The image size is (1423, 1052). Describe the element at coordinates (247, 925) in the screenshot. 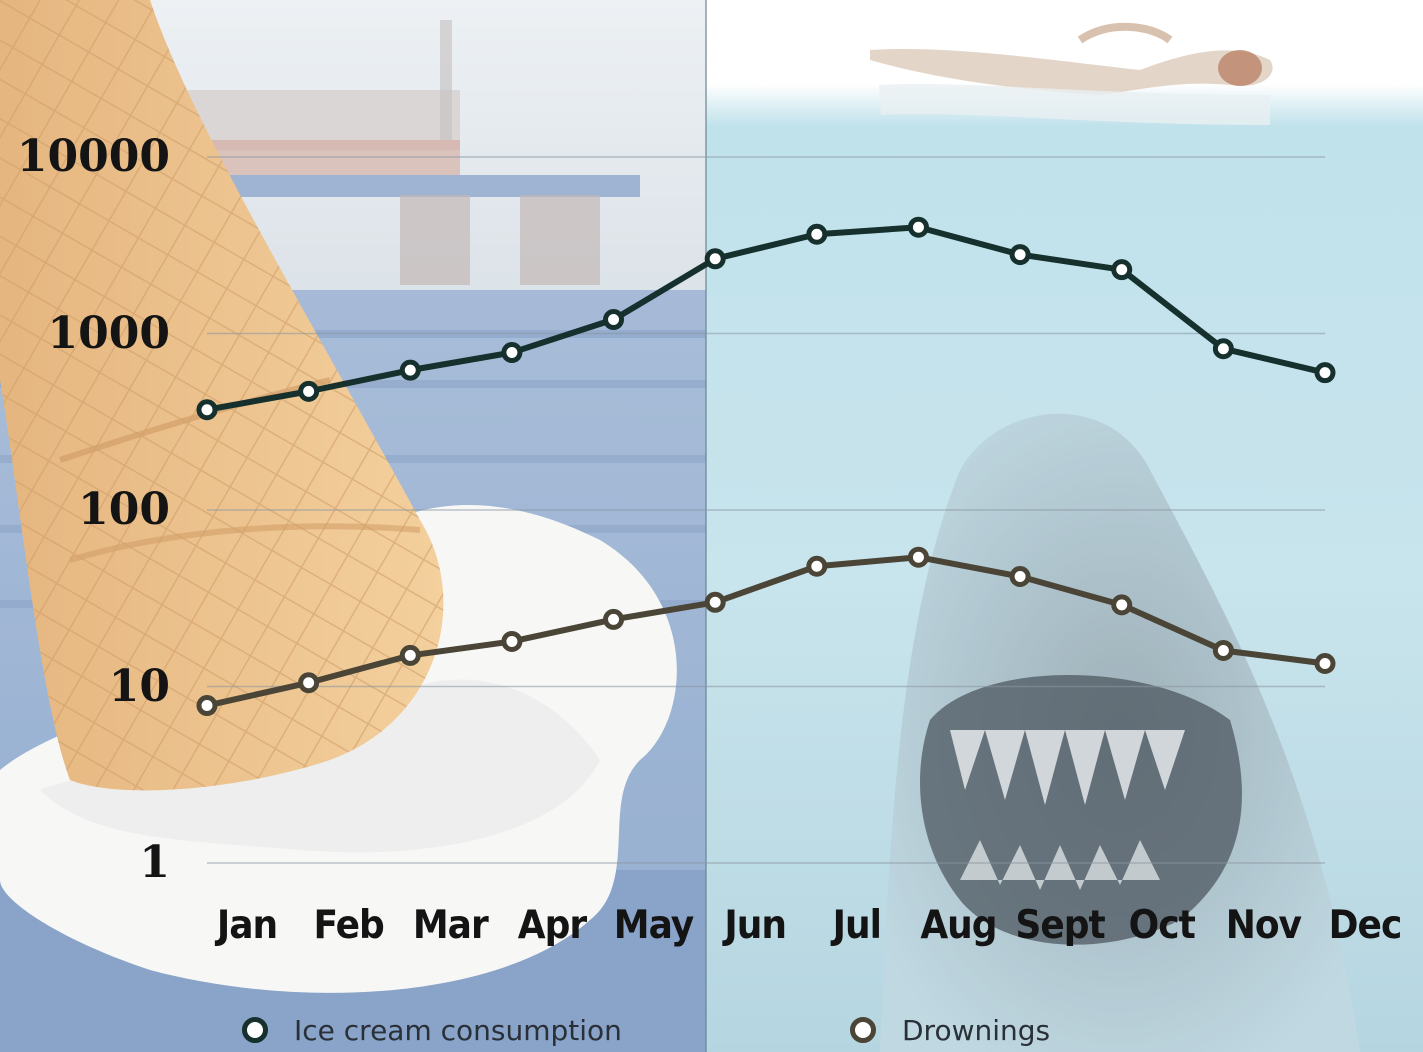

I see `x-tick-label: Jan` at that location.